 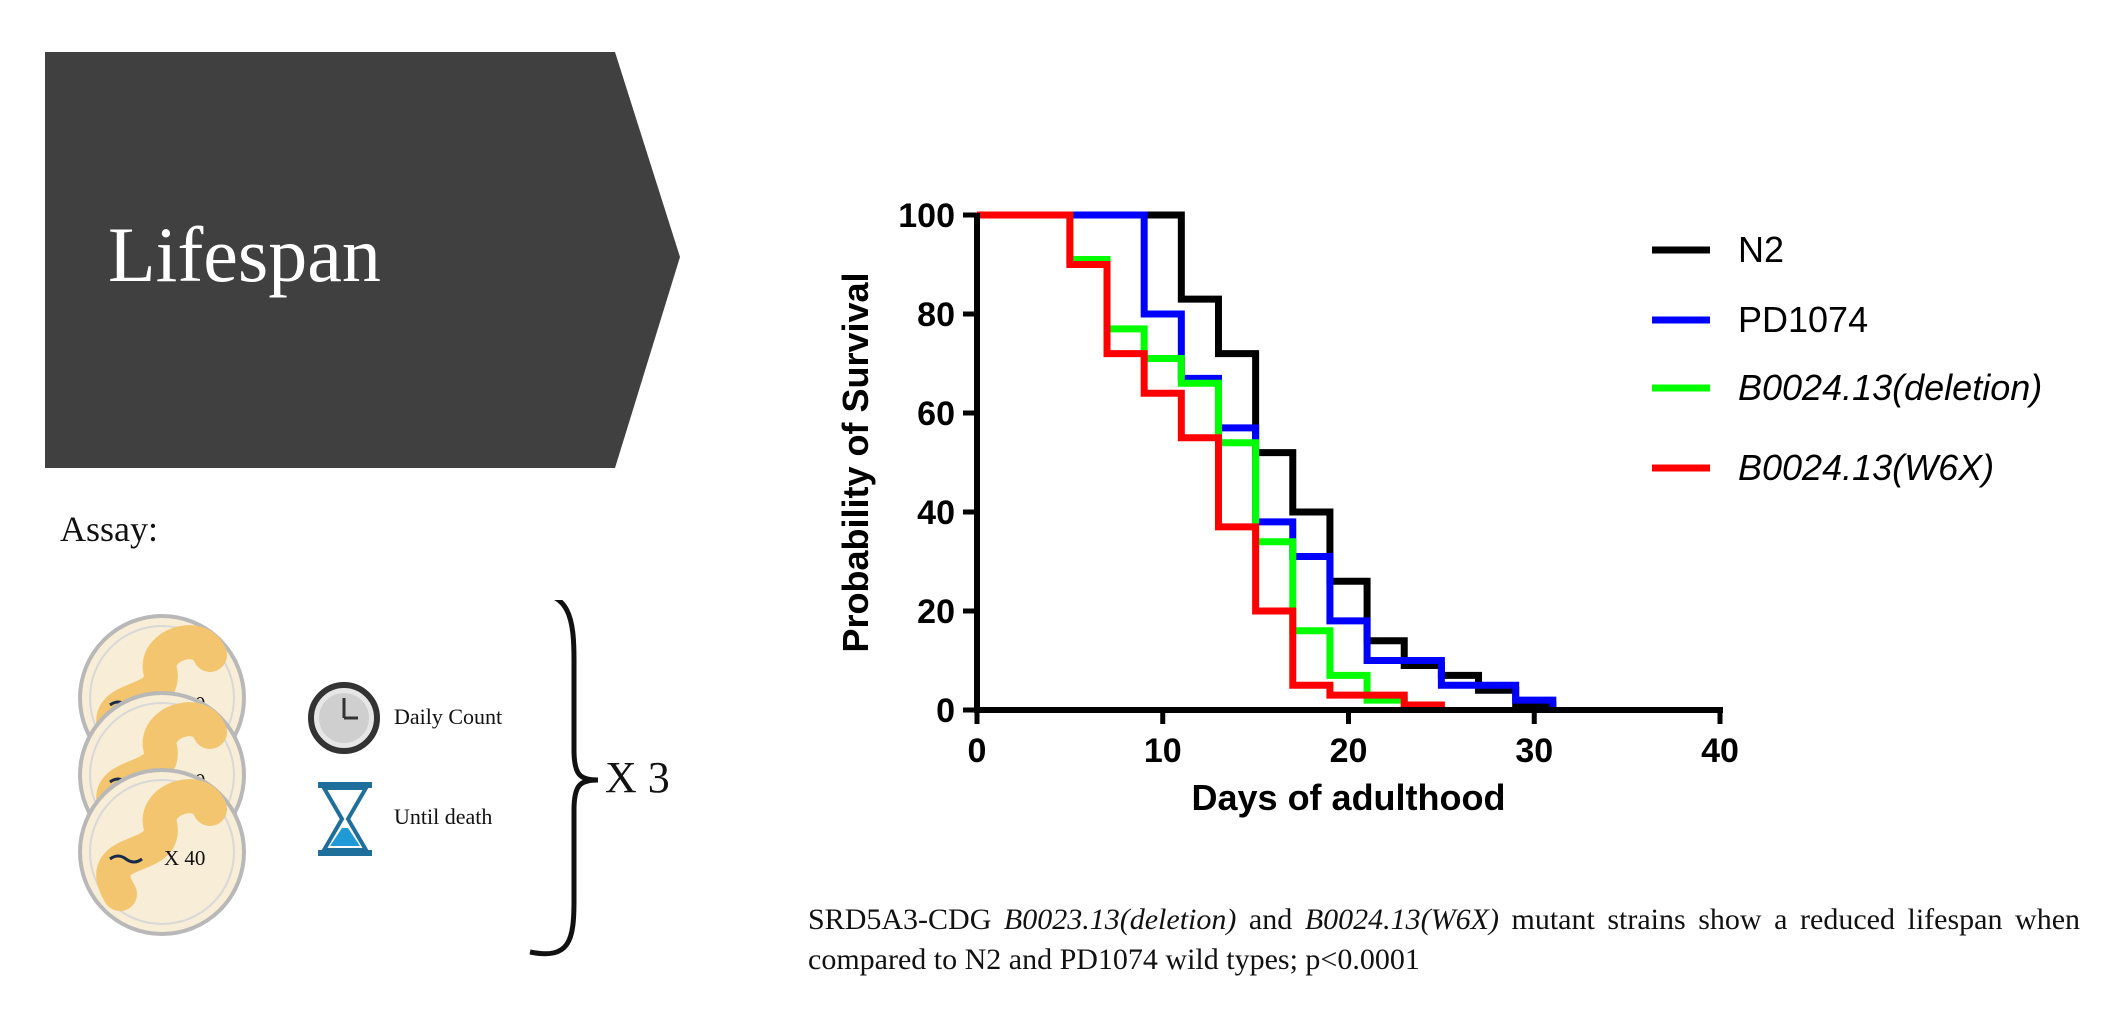 I want to click on y-tick-label: 100, so click(x=926, y=216).